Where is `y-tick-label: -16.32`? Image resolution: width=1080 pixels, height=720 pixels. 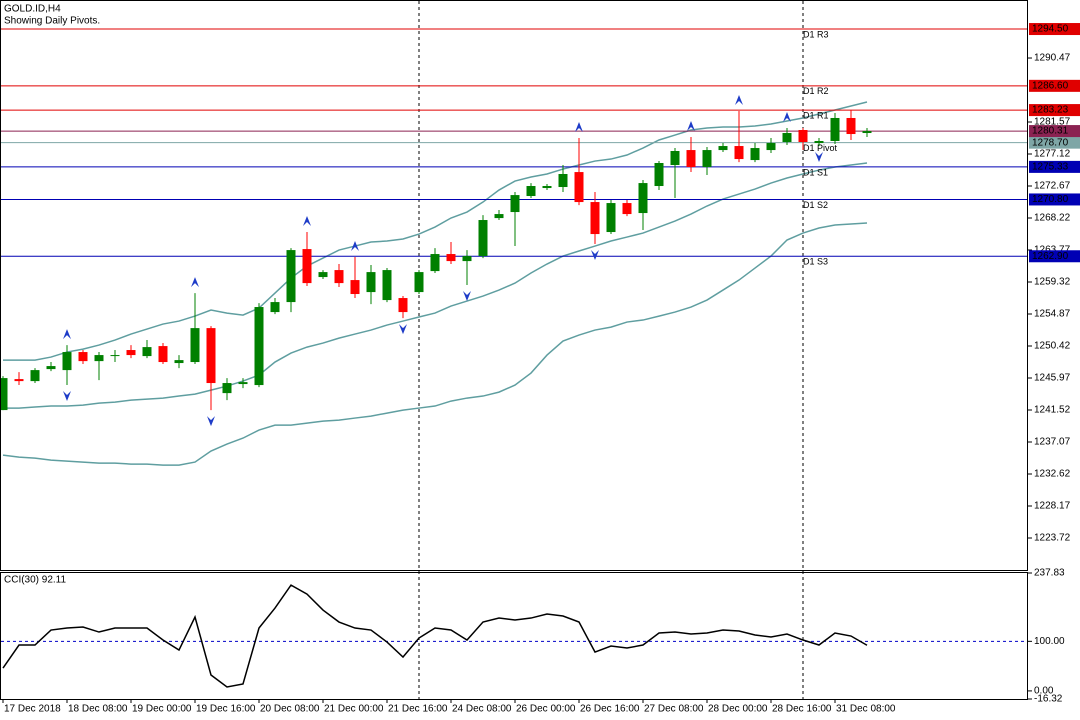
y-tick-label: -16.32 is located at coordinates (1048, 699).